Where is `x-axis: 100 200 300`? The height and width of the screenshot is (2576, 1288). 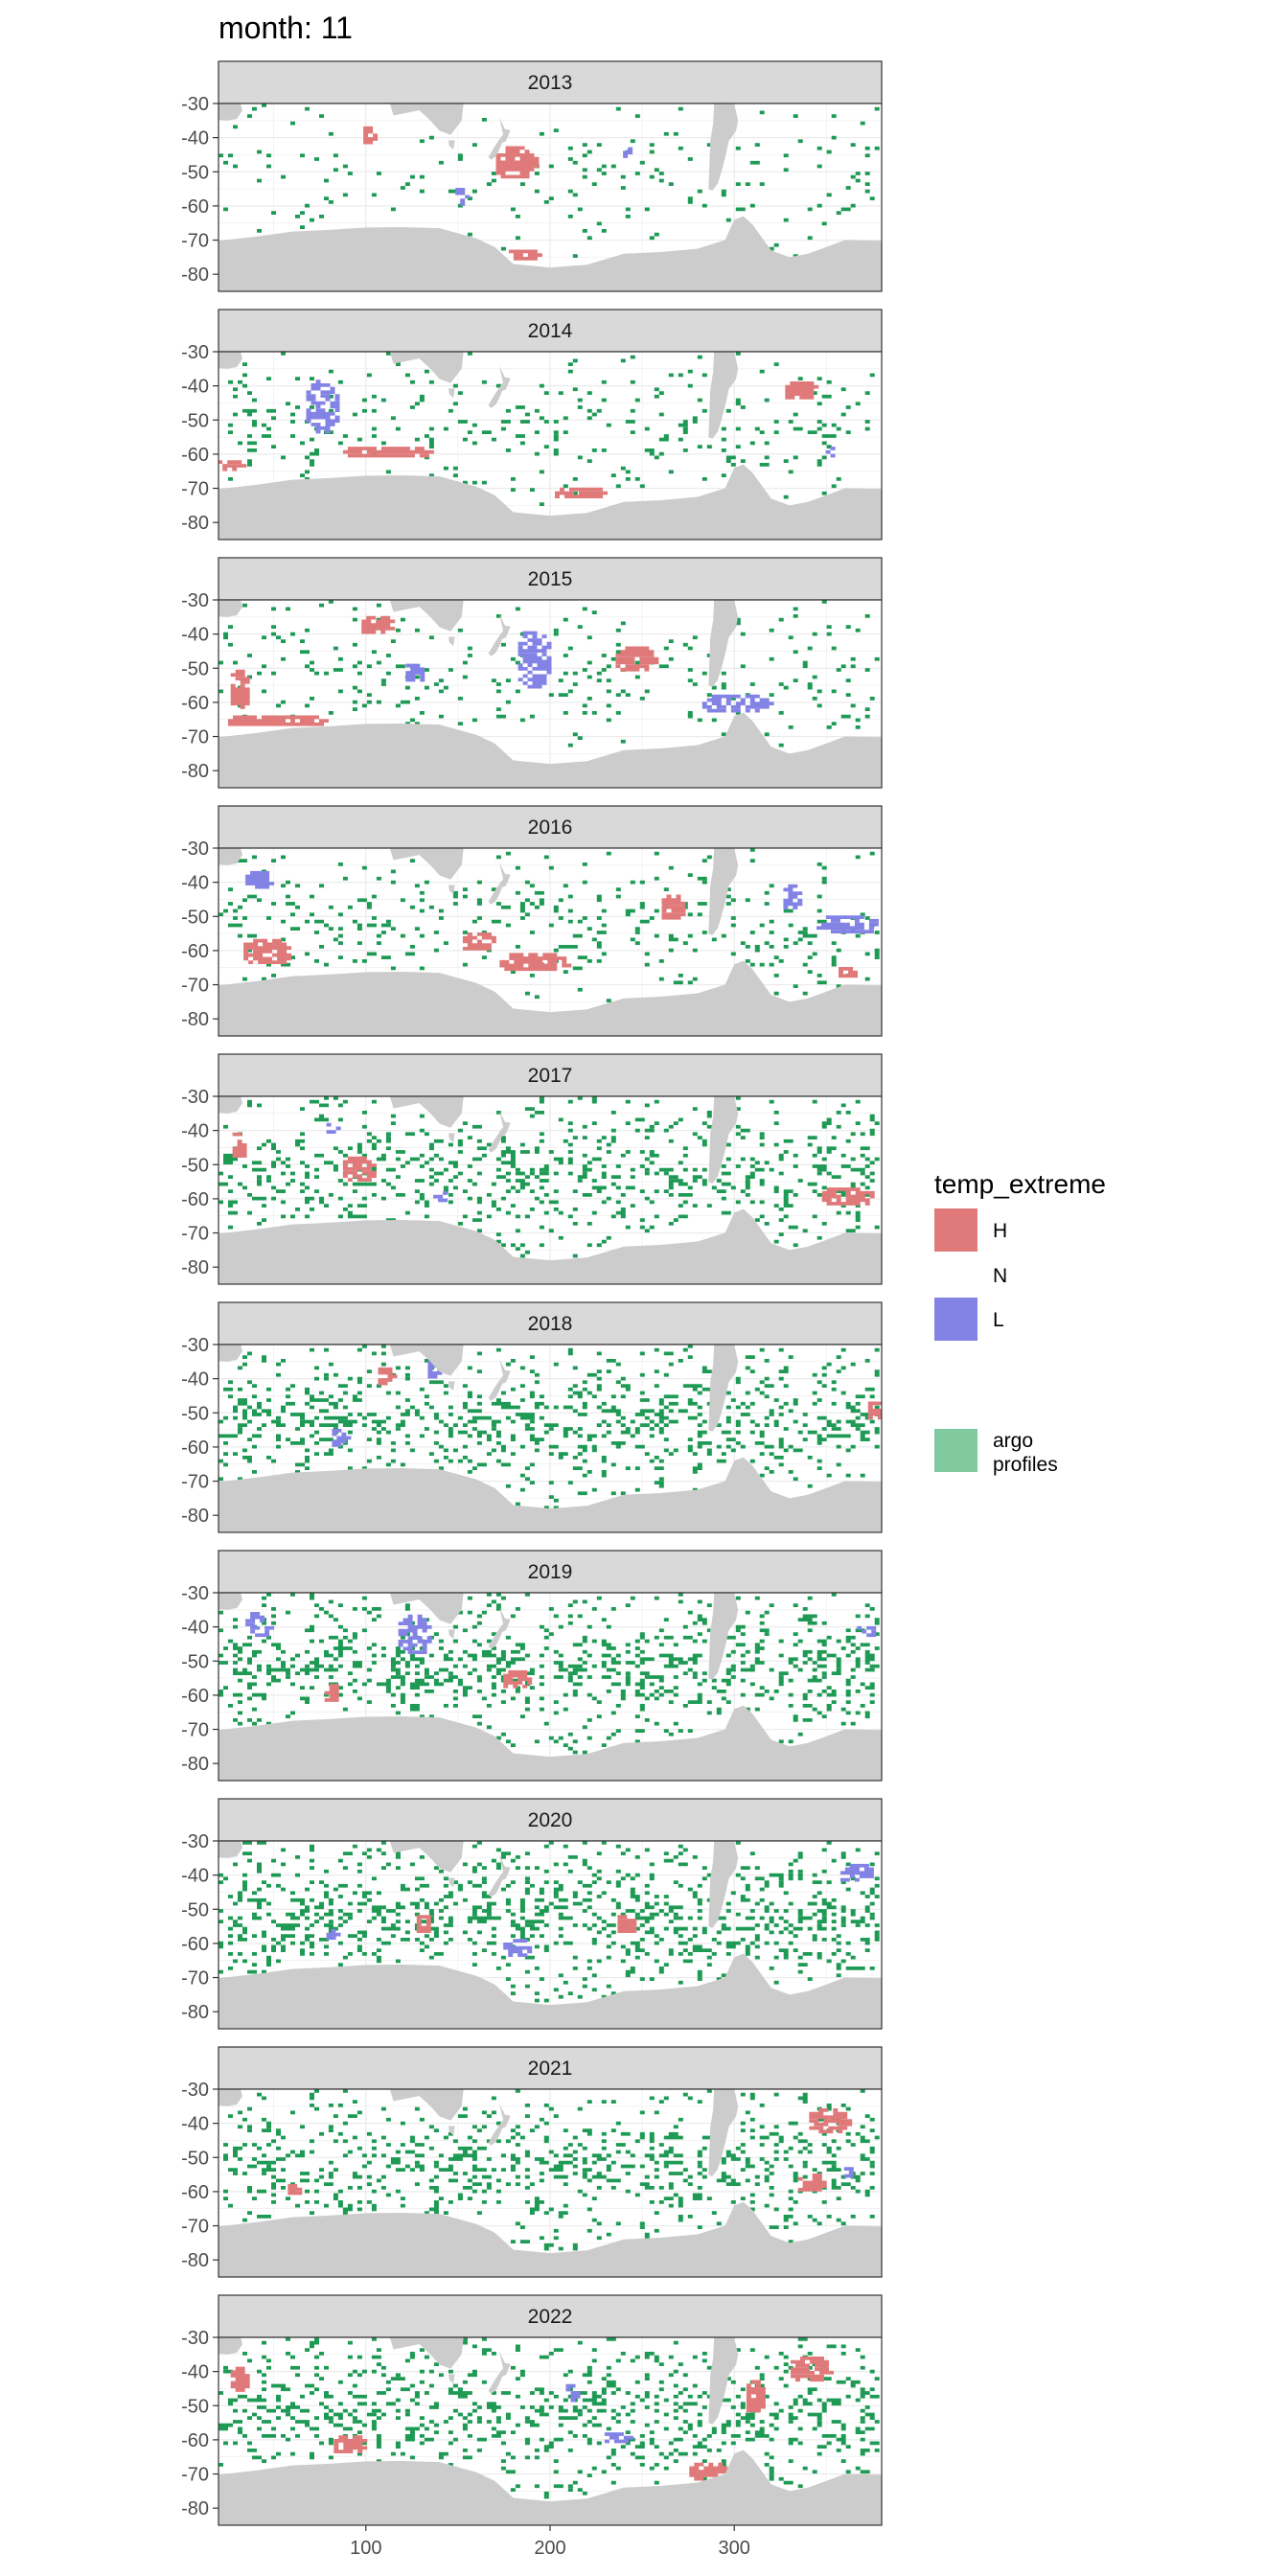
x-axis: 100 200 300 is located at coordinates (550, 2542).